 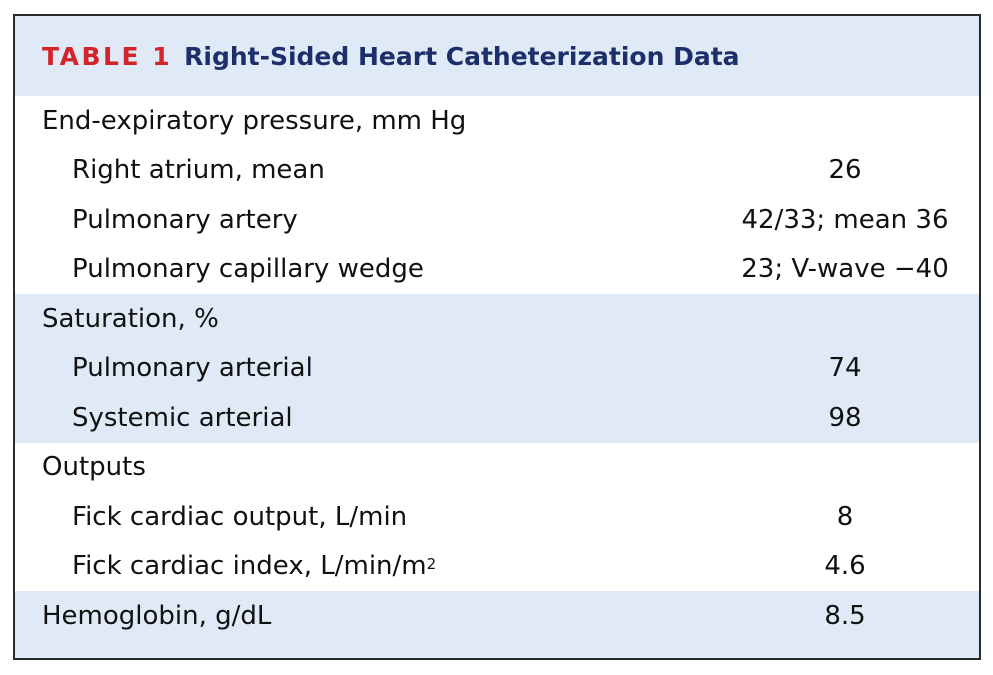 What do you see at coordinates (497, 220) in the screenshot?
I see `table-row: Pulmonary artery 42/33; mean 36` at bounding box center [497, 220].